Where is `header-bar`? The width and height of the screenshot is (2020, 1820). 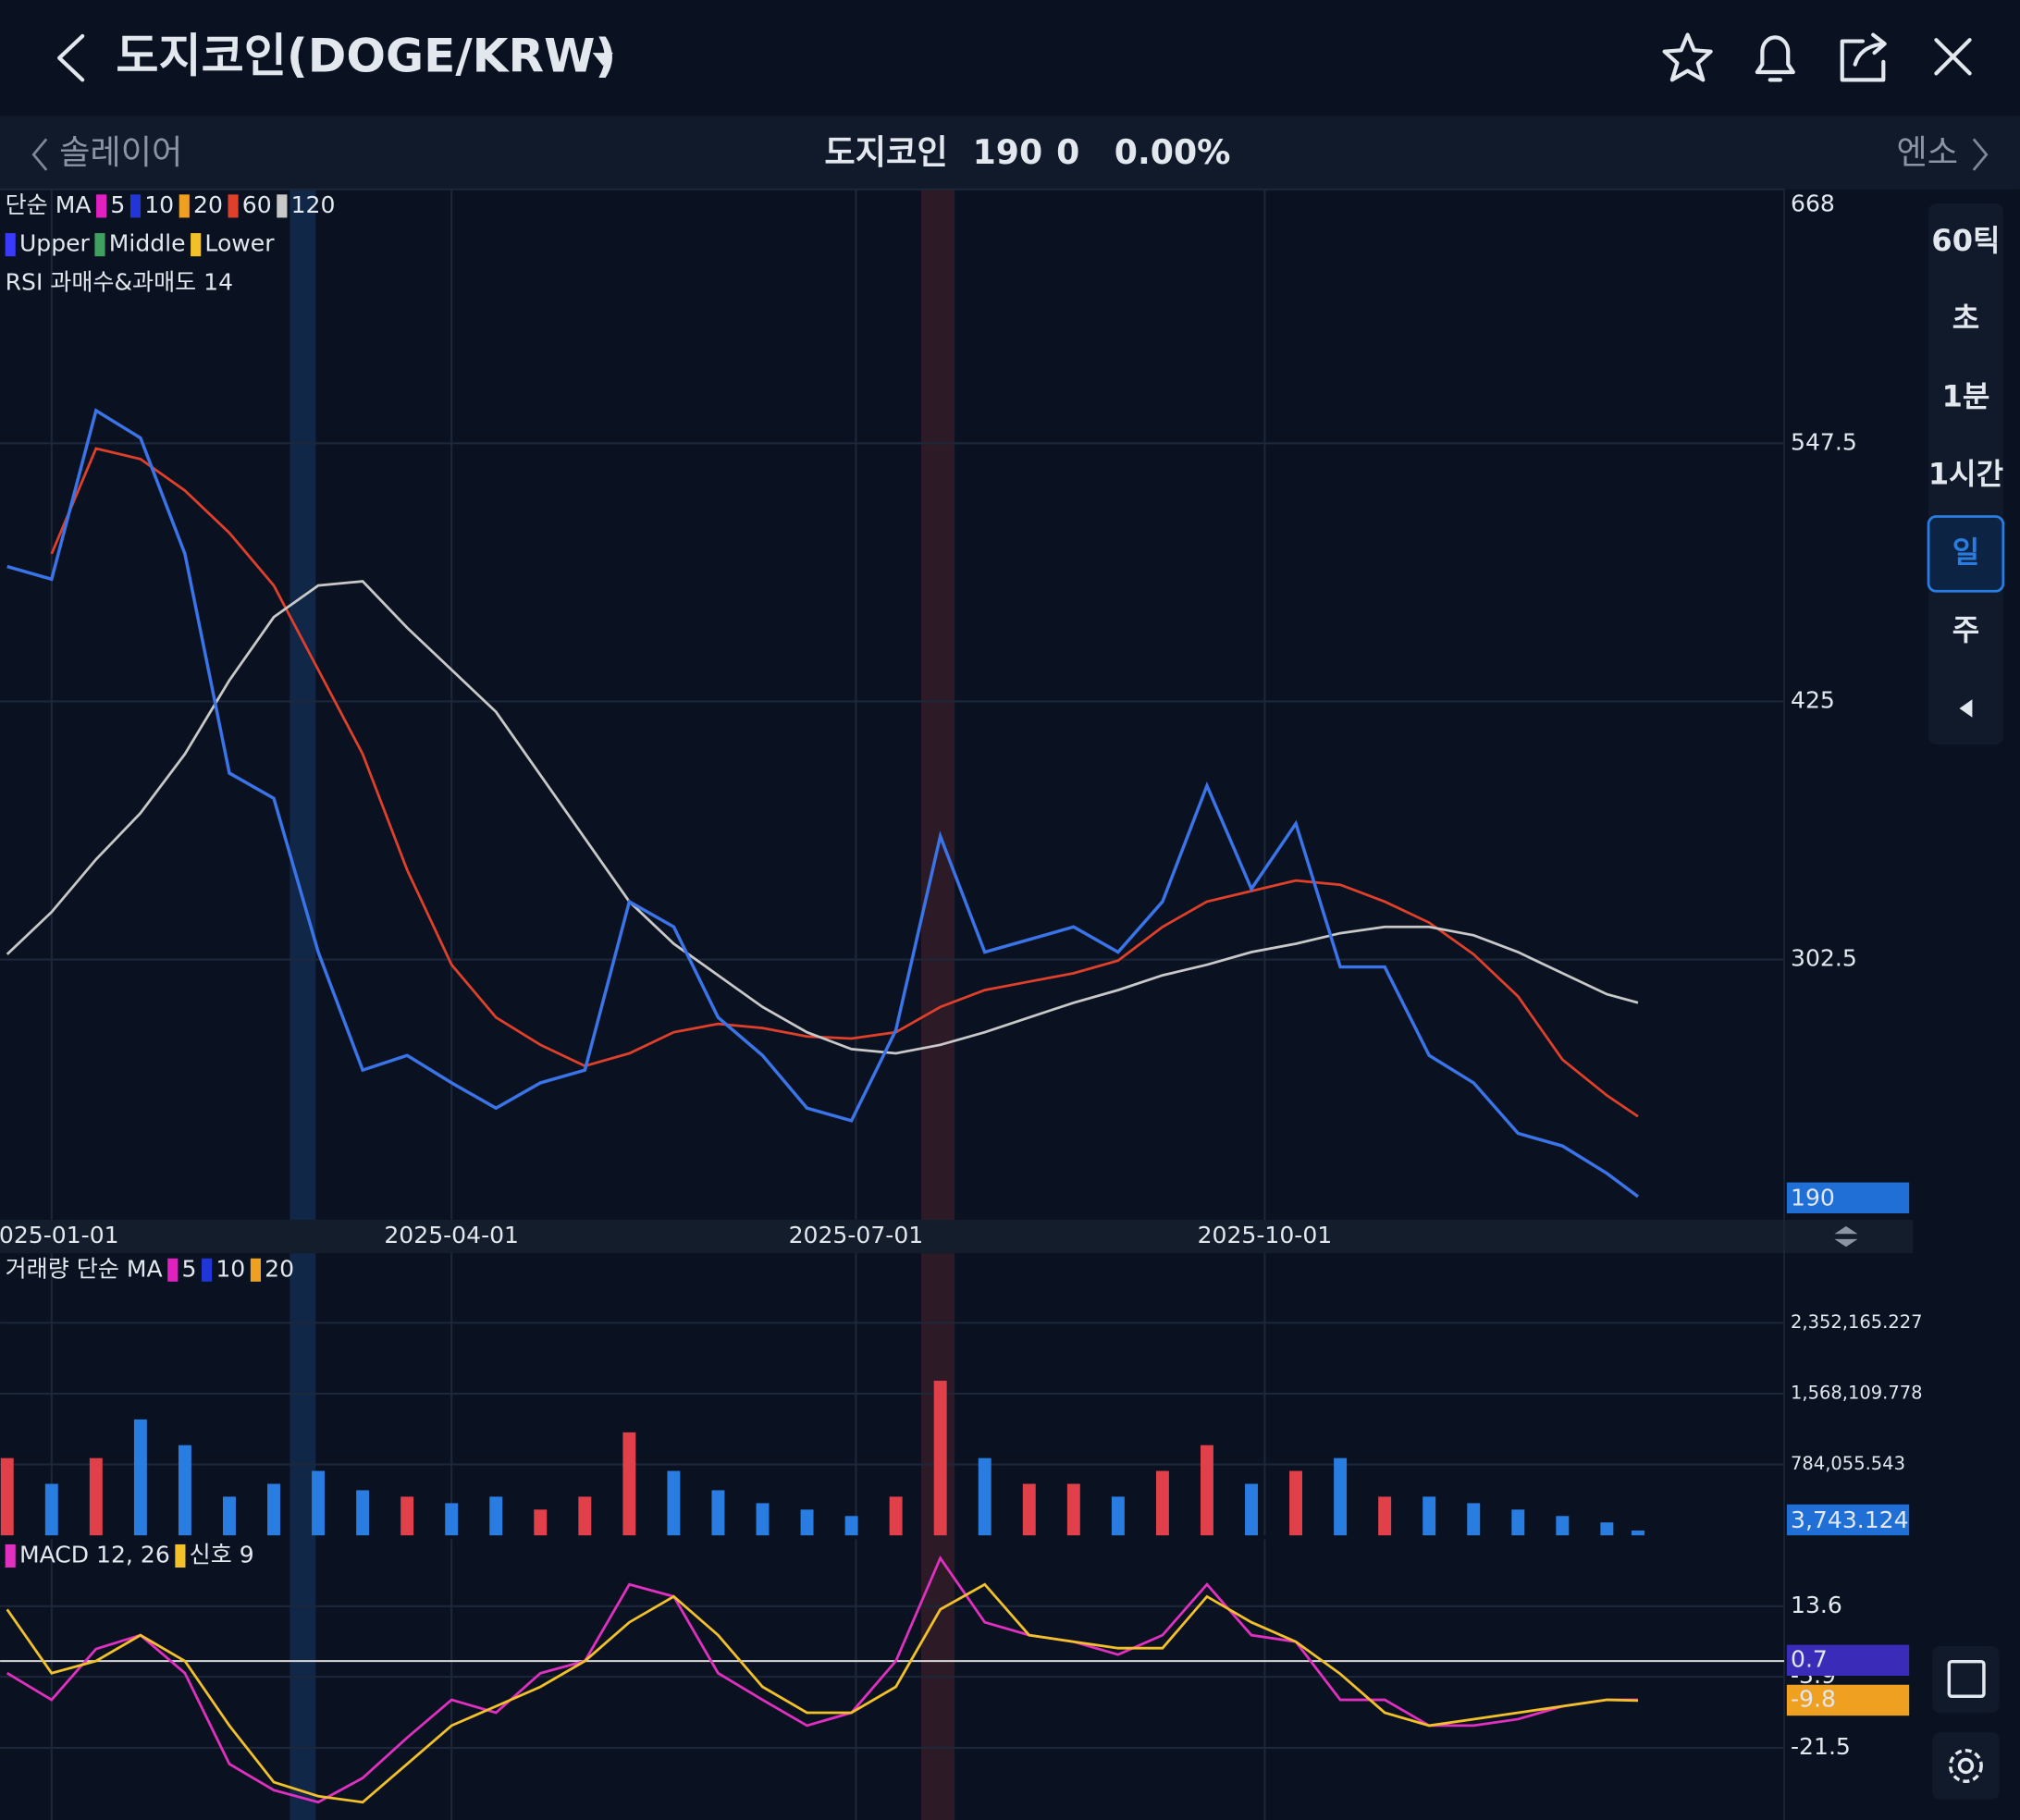
header-bar is located at coordinates (1010, 58).